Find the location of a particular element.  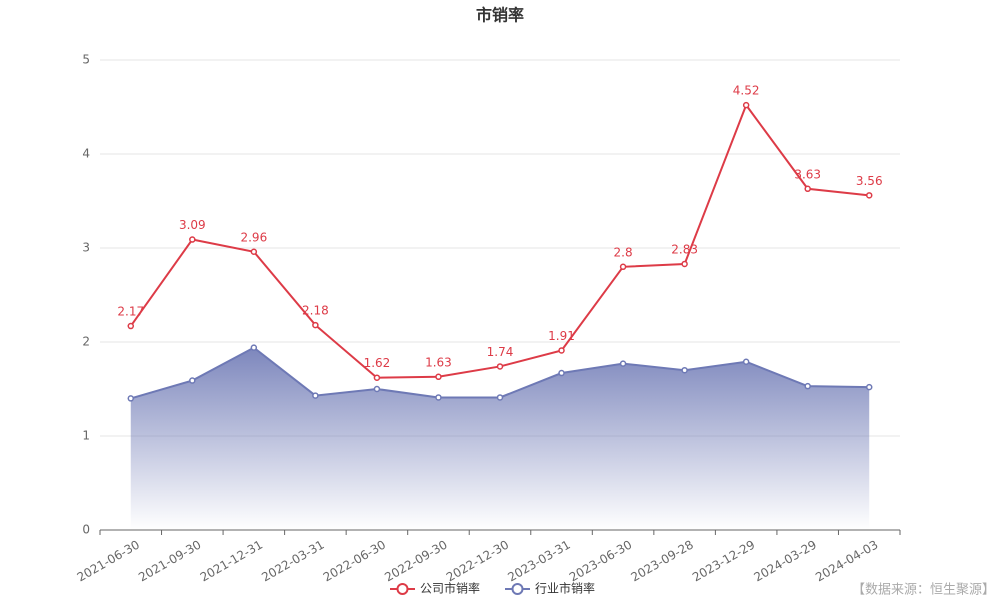

x-tick-label: 2023-12-29 is located at coordinates (723, 561).